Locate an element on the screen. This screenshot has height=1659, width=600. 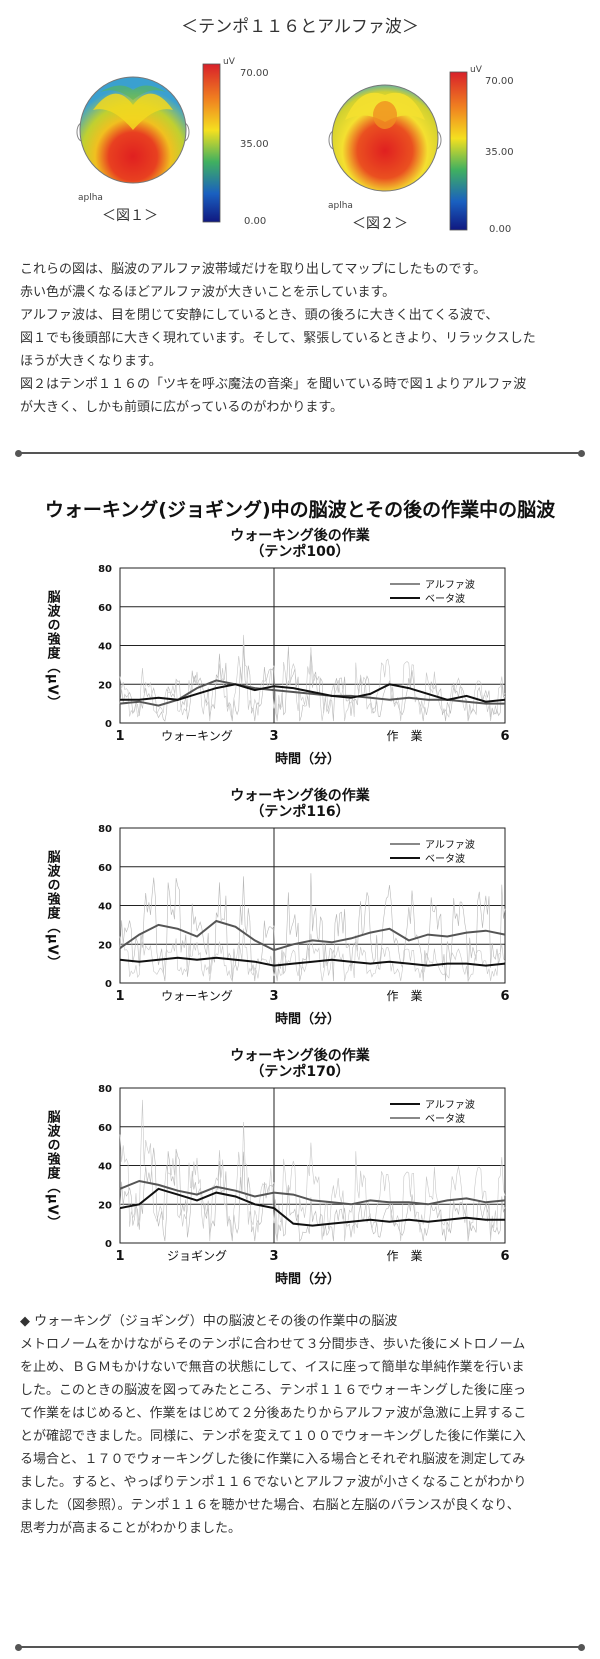
colorbar-1-min: 0.00 is located at coordinates (255, 221).